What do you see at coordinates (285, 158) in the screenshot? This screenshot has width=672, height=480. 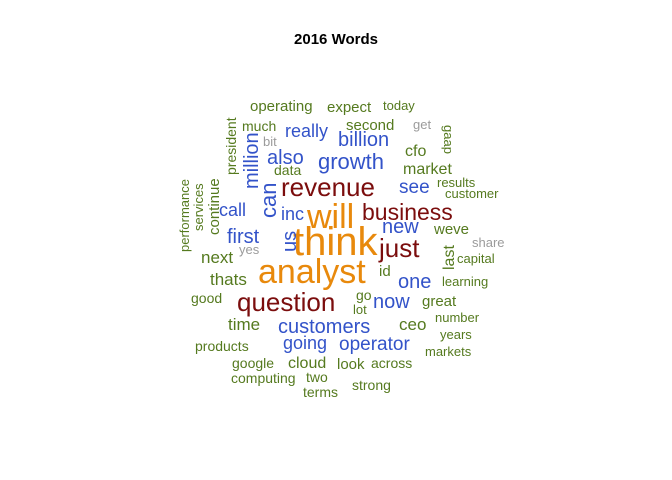 I see `word-also: also` at bounding box center [285, 158].